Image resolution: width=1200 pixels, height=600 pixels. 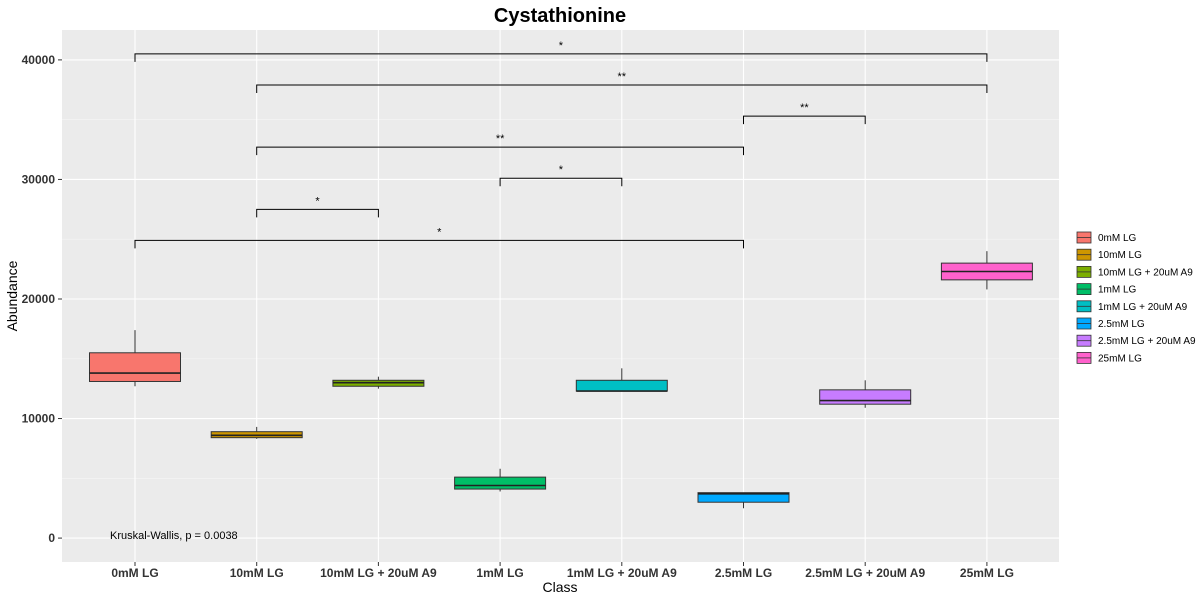 I want to click on legend-item: 2.5mM LG + 20uM A9, so click(x=1136, y=340).